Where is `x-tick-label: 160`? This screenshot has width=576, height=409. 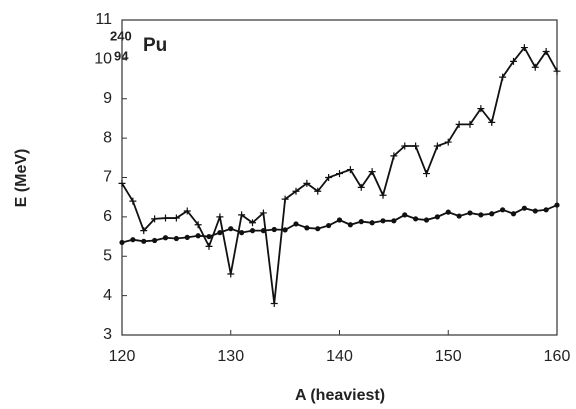
x-tick-label: 160 is located at coordinates (557, 356).